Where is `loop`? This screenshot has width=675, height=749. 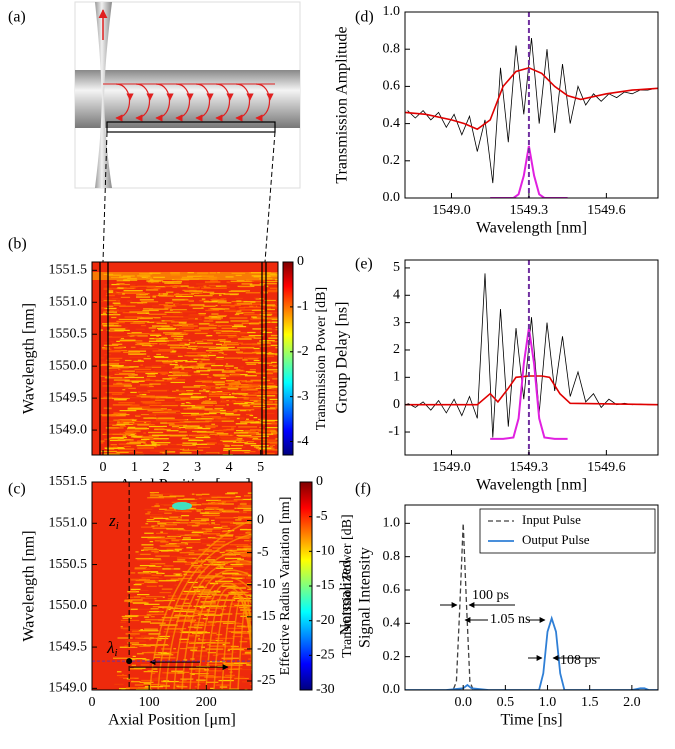 loop is located at coordinates (182, 102).